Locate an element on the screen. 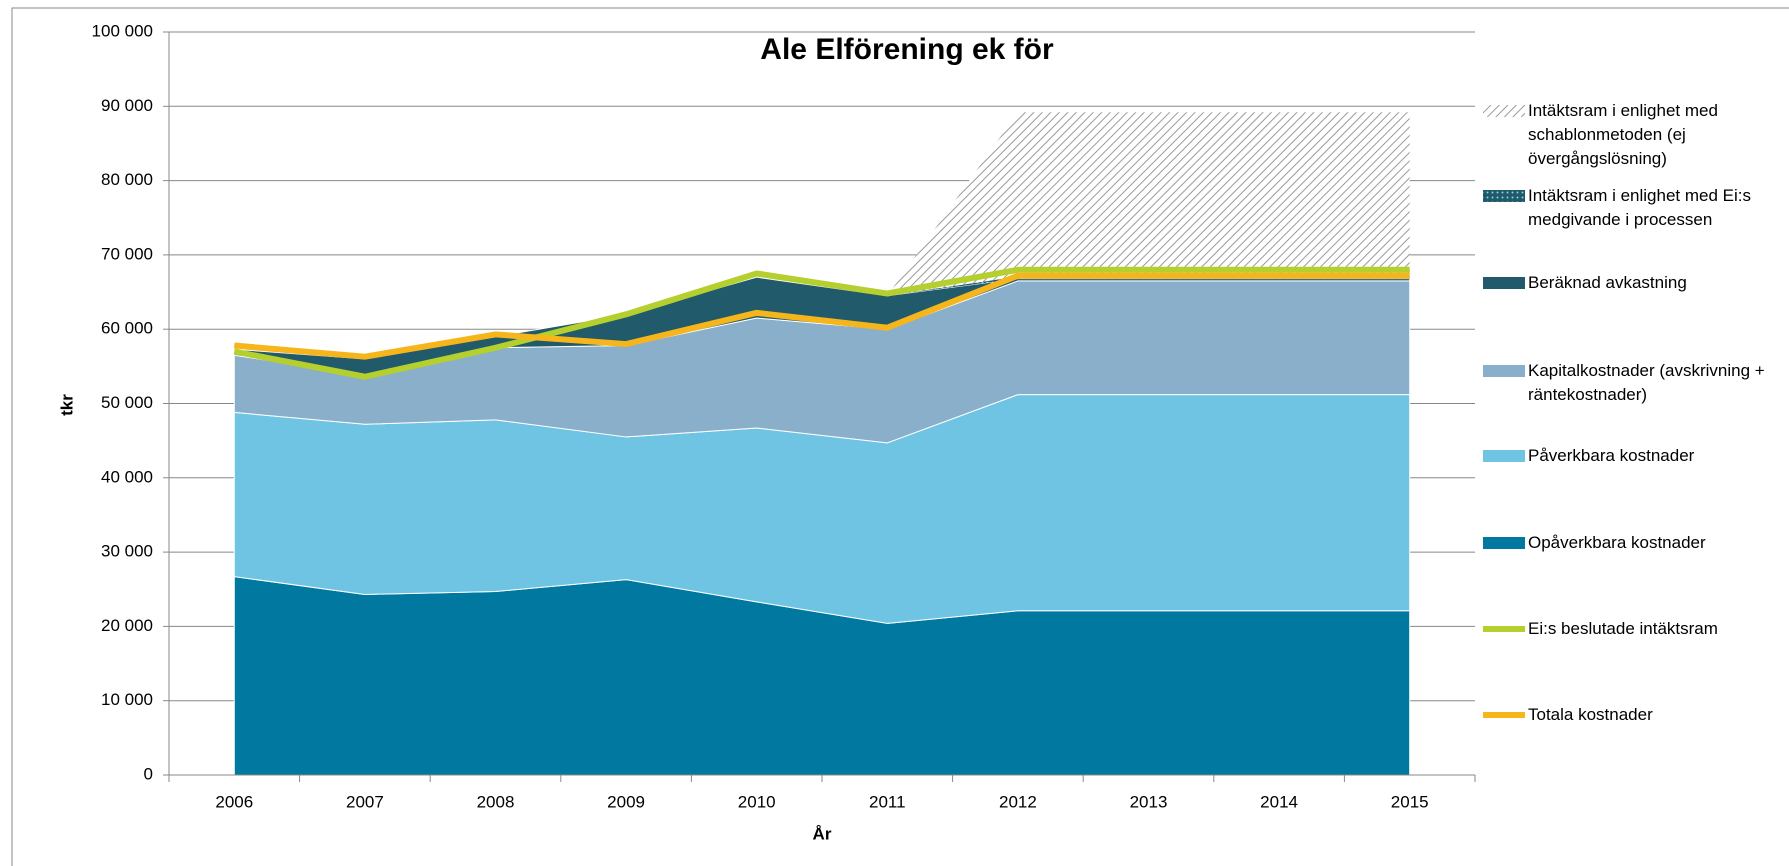  y-tick-label: 70 000 is located at coordinates (127, 253).